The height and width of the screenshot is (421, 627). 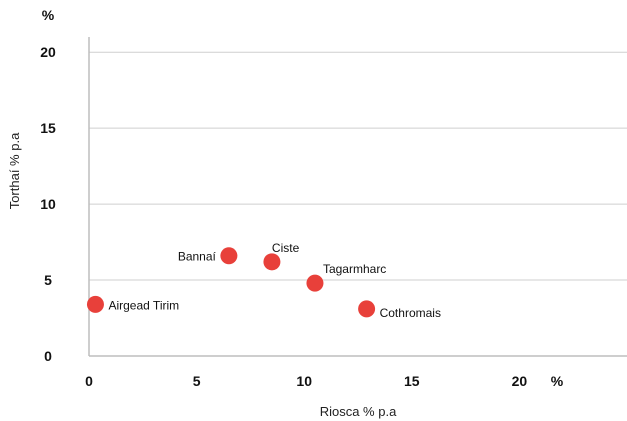 I want to click on y-tick-label: 15, so click(x=48, y=128).